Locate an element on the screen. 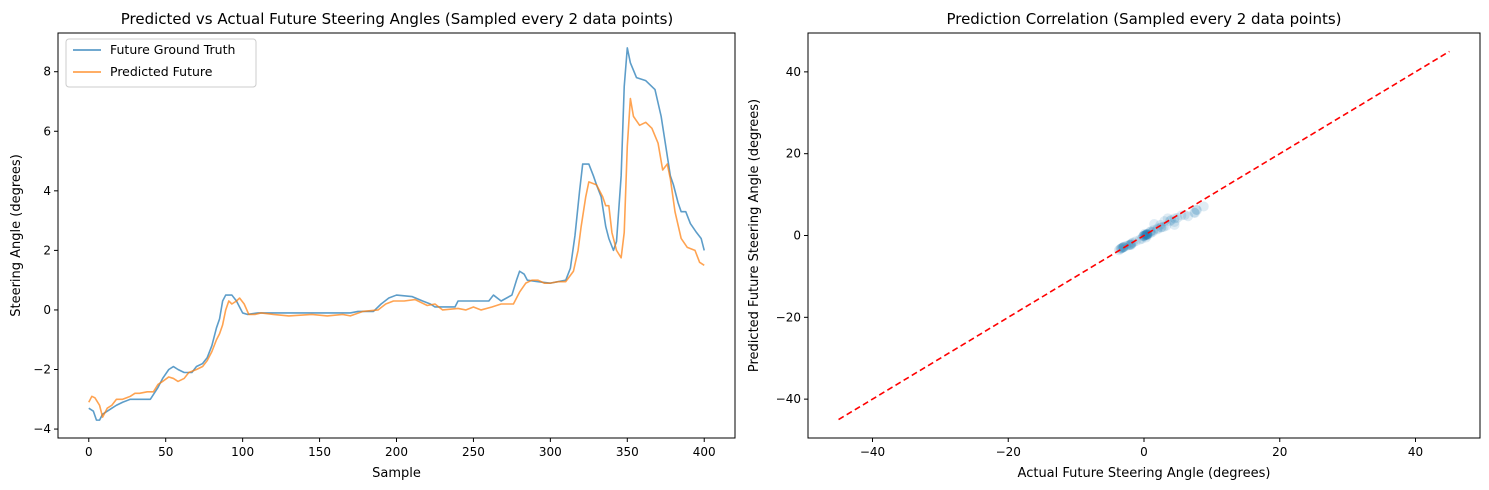 This screenshot has width=1489, height=490. scatter-chart-x-ticks: −40 −20 0 20 40 is located at coordinates (1141, 448).